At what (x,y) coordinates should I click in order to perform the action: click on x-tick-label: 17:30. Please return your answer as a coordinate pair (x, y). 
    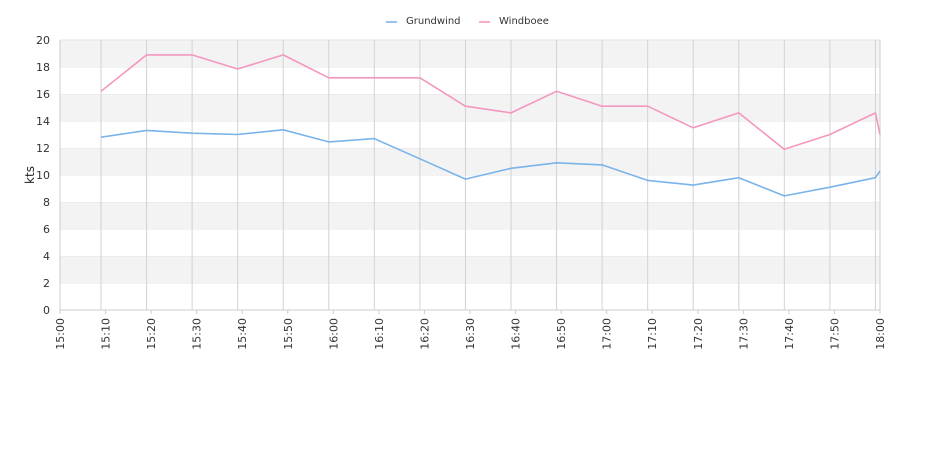
    Looking at the image, I should click on (743, 334).